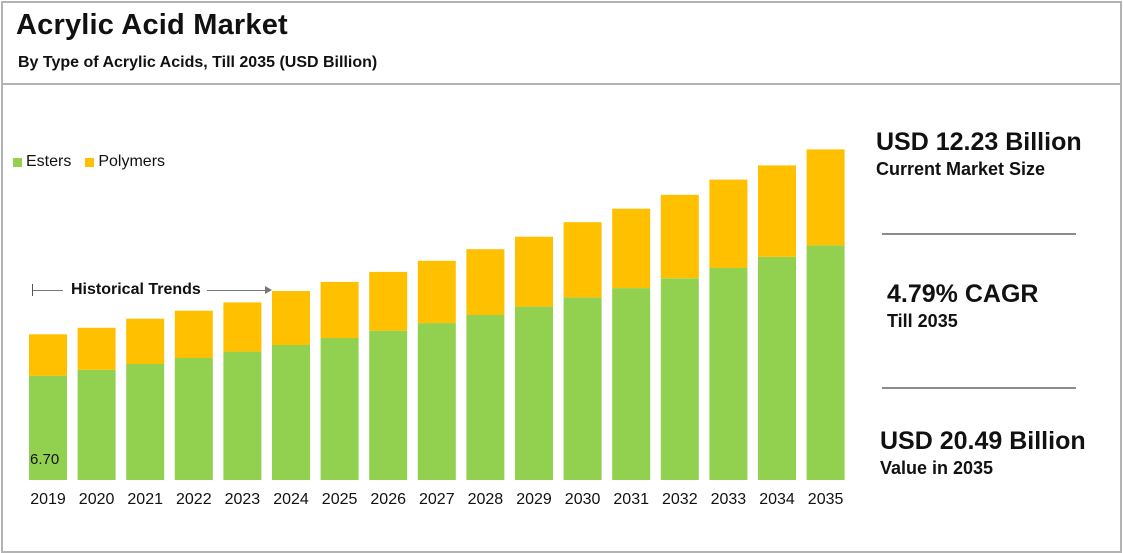 The height and width of the screenshot is (553, 1123). Describe the element at coordinates (582, 260) in the screenshot. I see `bar-polymers-2030` at that location.